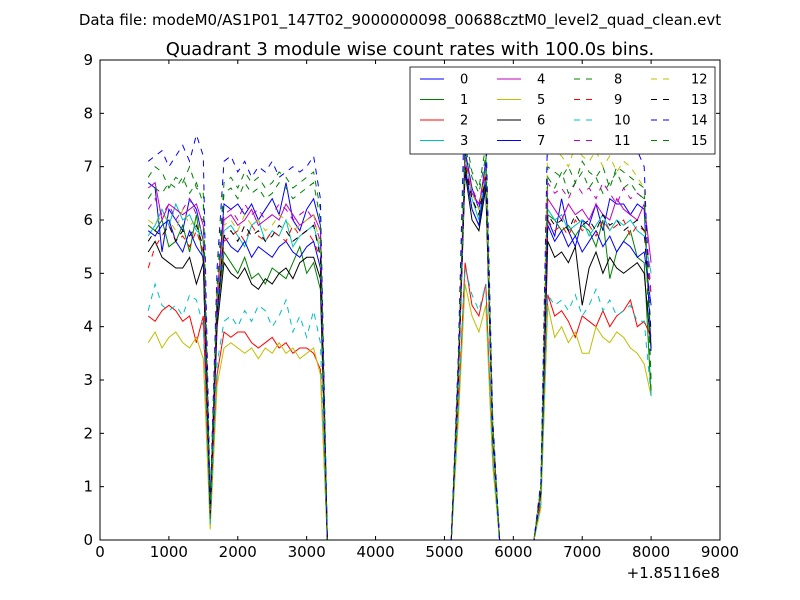 The width and height of the screenshot is (800, 600). What do you see at coordinates (582, 552) in the screenshot?
I see `x-tick-label: 7000` at bounding box center [582, 552].